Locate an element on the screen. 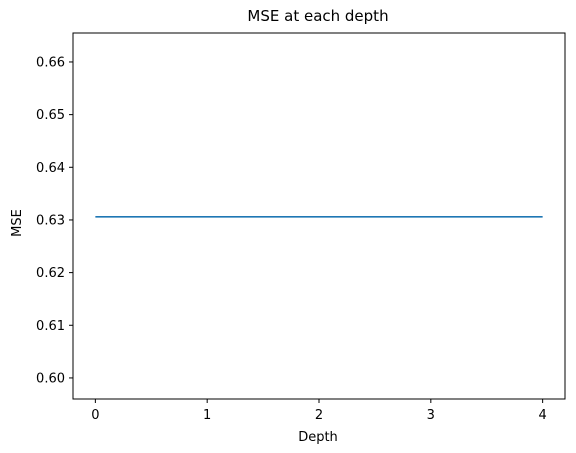 The width and height of the screenshot is (576, 453). y-tick-label: 0.61 is located at coordinates (50, 326).